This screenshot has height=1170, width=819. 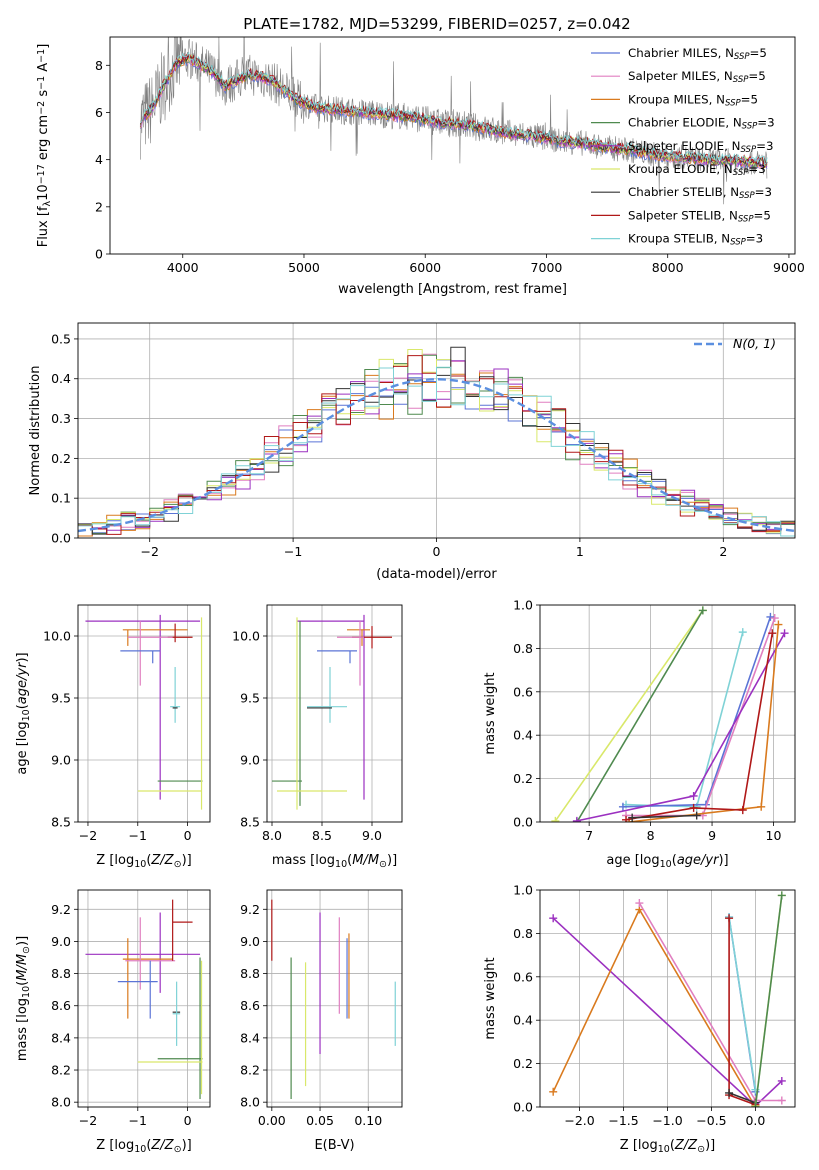 I want to click on x-tick-label: 6000, so click(x=425, y=267).